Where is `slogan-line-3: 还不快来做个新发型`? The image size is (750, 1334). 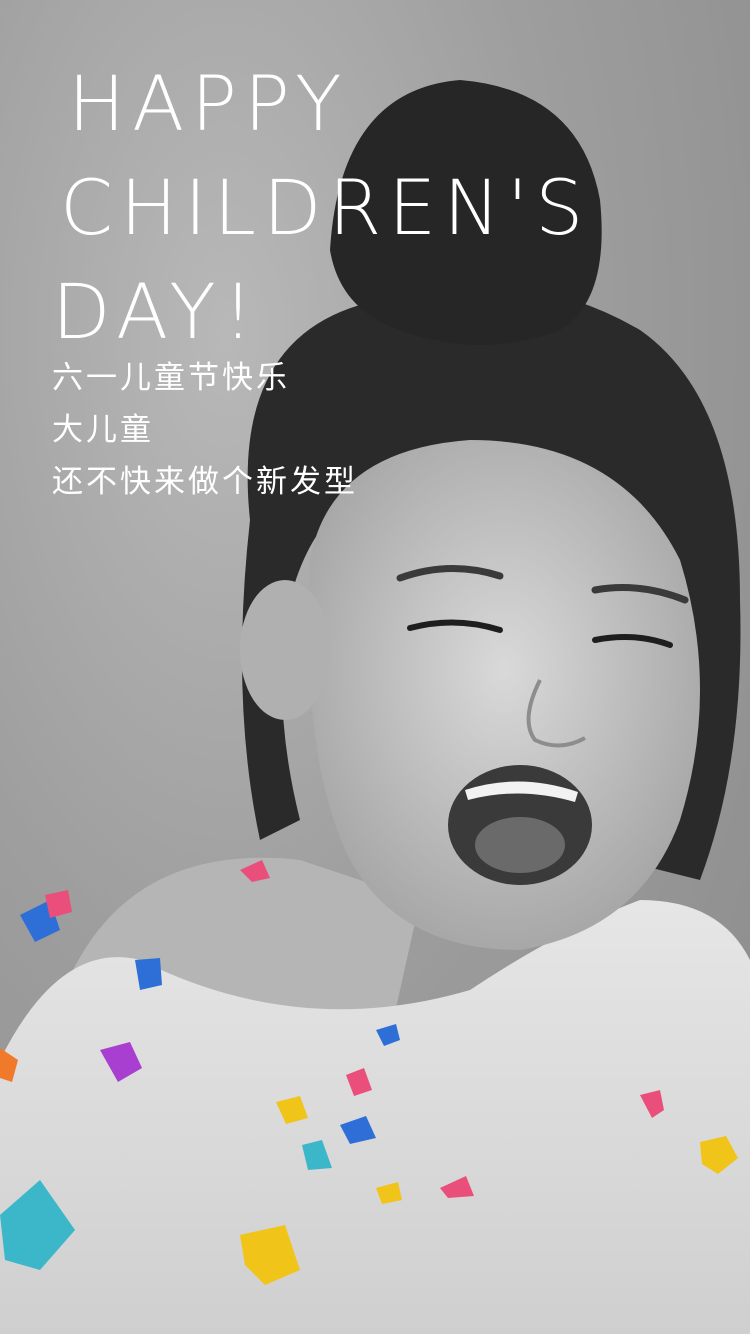
slogan-line-3: 还不快来做个新发型 is located at coordinates (205, 482).